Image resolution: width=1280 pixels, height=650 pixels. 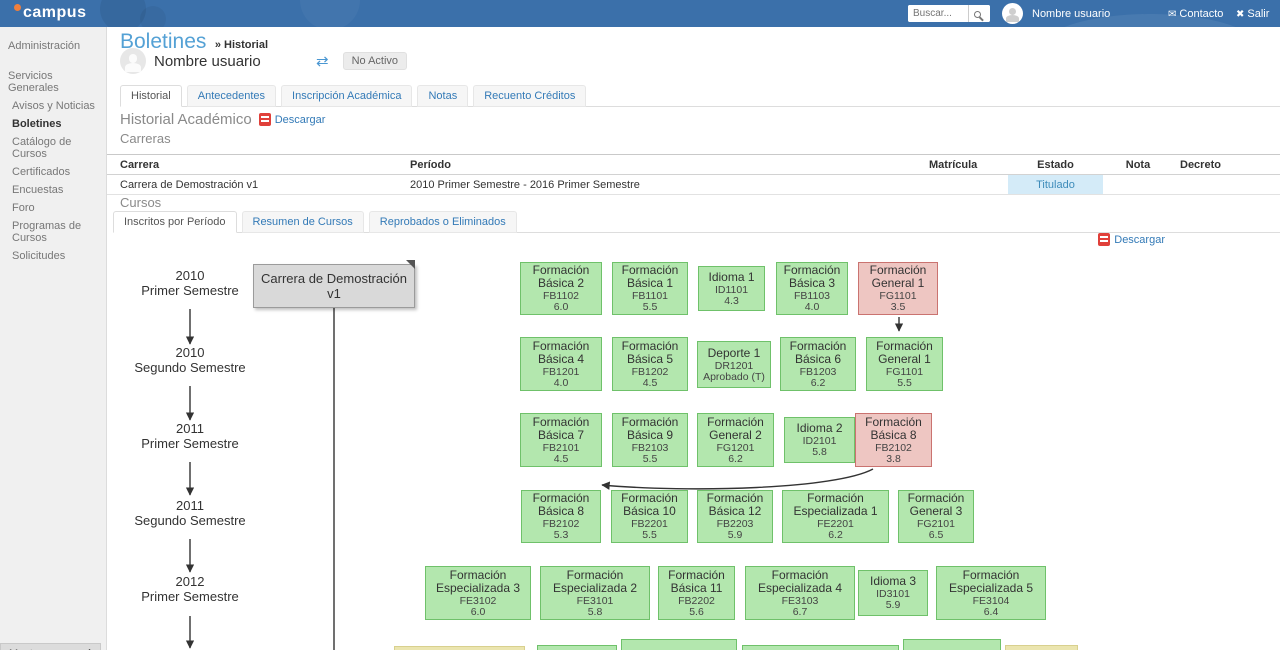 I want to click on course-name: Idioma 1, so click(x=731, y=276).